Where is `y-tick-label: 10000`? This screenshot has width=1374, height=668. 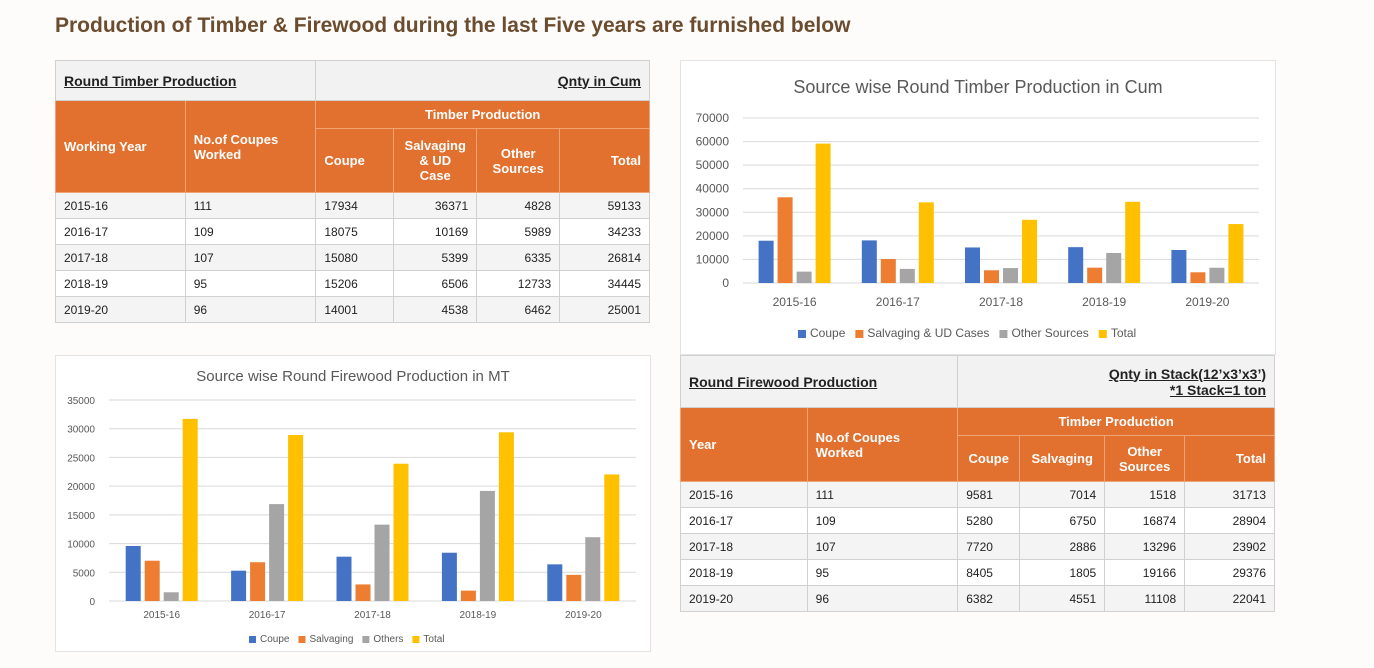 y-tick-label: 10000 is located at coordinates (81, 545).